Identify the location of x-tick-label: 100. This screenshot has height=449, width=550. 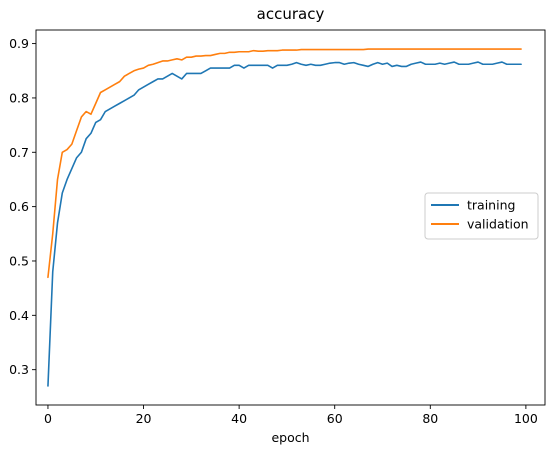
(526, 418).